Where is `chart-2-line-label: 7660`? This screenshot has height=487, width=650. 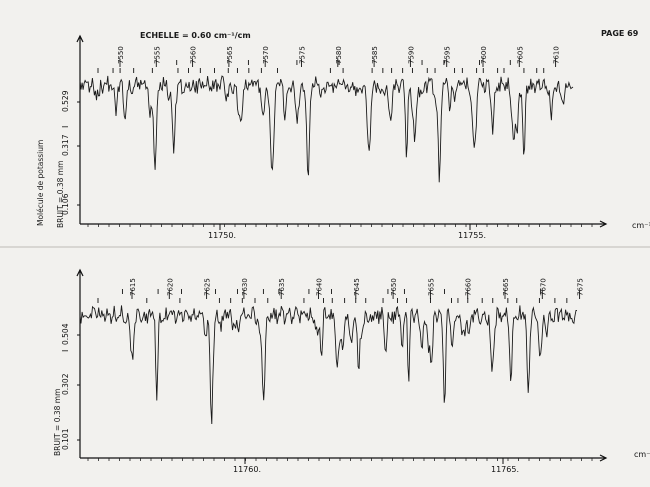
chart-2-line-label: 7660 is located at coordinates (469, 287).